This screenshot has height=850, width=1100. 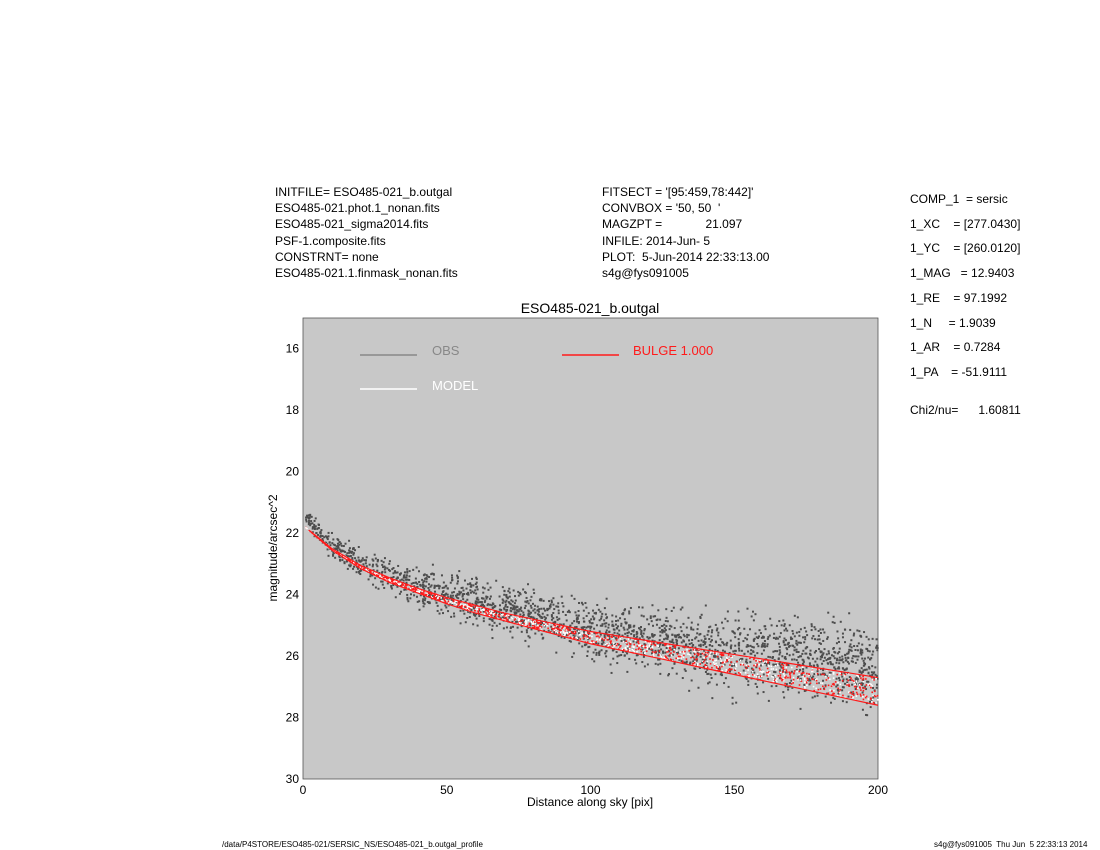 I want to click on y-tick-label: 16, so click(x=293, y=349).